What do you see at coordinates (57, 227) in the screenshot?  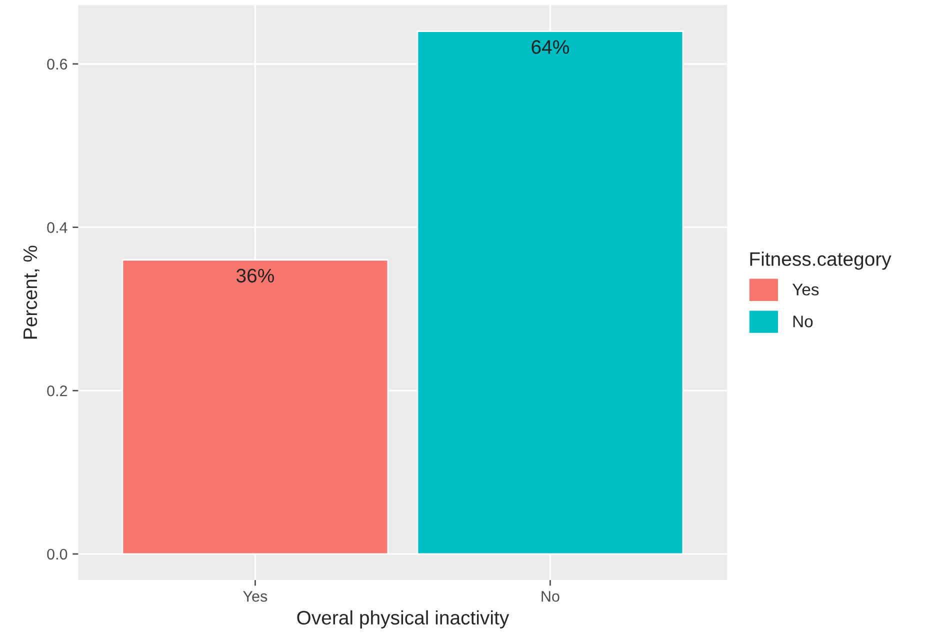 I see `y-tick-label: 0.4` at bounding box center [57, 227].